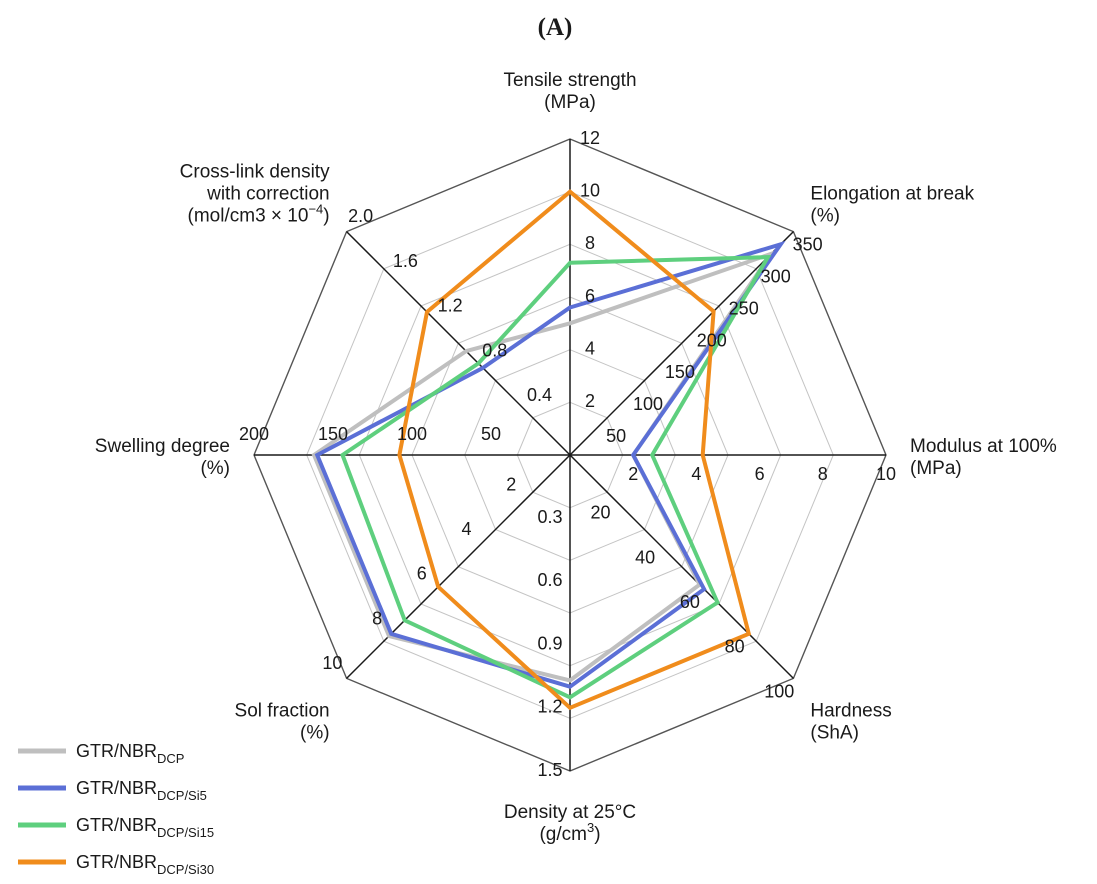 The image size is (1097, 884). What do you see at coordinates (616, 436) in the screenshot?
I see `tick-label-elongation: 50` at bounding box center [616, 436].